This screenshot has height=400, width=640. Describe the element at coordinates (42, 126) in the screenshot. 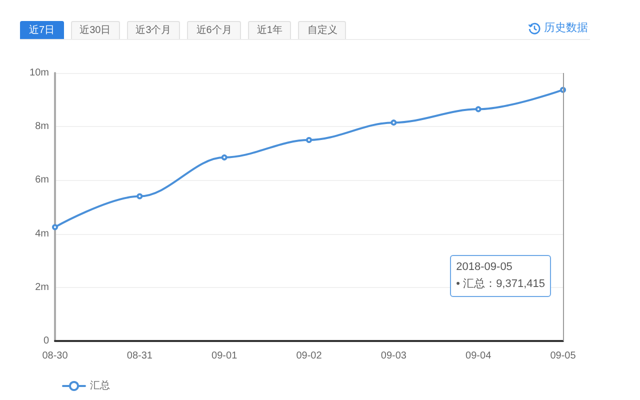

I see `y-tick-label: 8m` at that location.